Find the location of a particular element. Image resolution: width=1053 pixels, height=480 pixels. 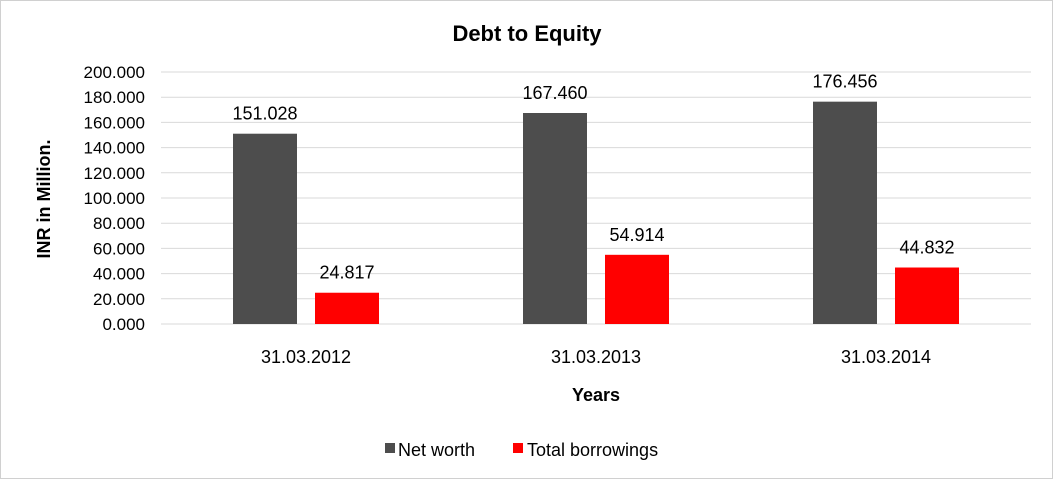

y-tick-label: 0.000 is located at coordinates (123, 324).